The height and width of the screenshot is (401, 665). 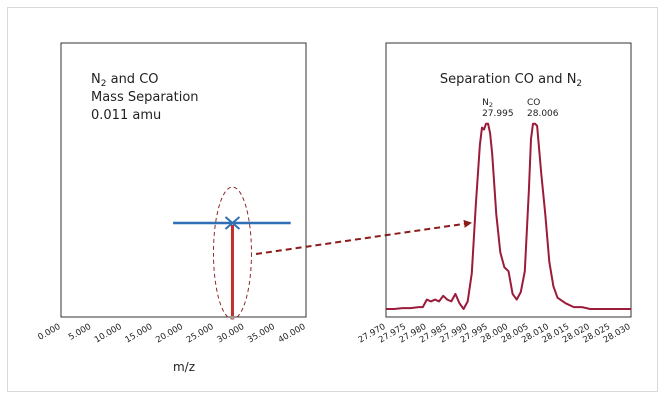 I want to click on left-x-tick-label: 10.000, so click(x=108, y=334).